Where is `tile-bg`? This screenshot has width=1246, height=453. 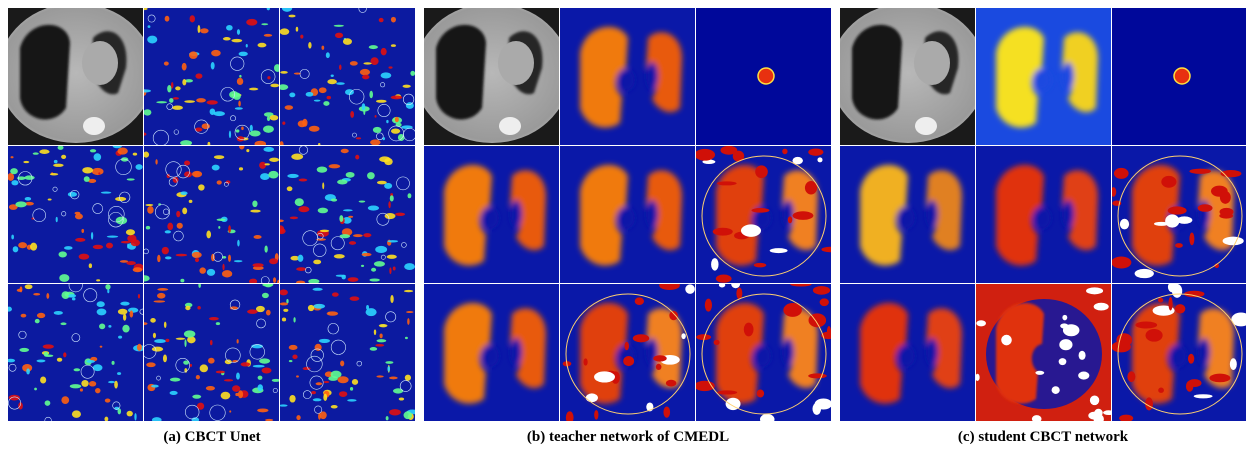
tile-bg is located at coordinates (211, 352).